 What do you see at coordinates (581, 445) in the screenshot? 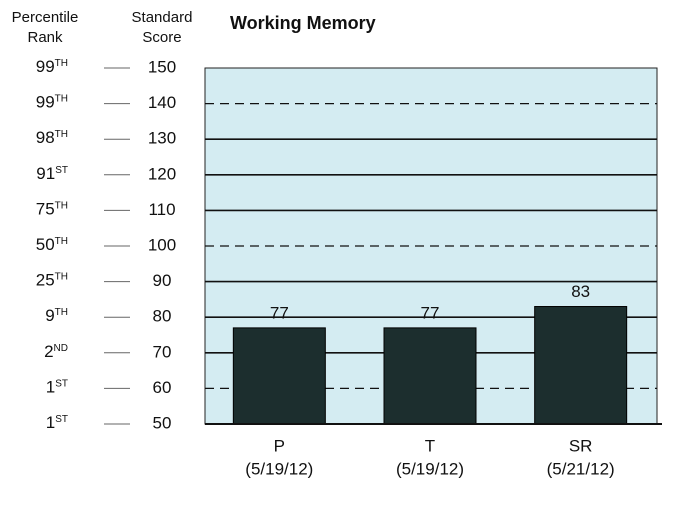
I see `x-tick-label: SR` at bounding box center [581, 445].